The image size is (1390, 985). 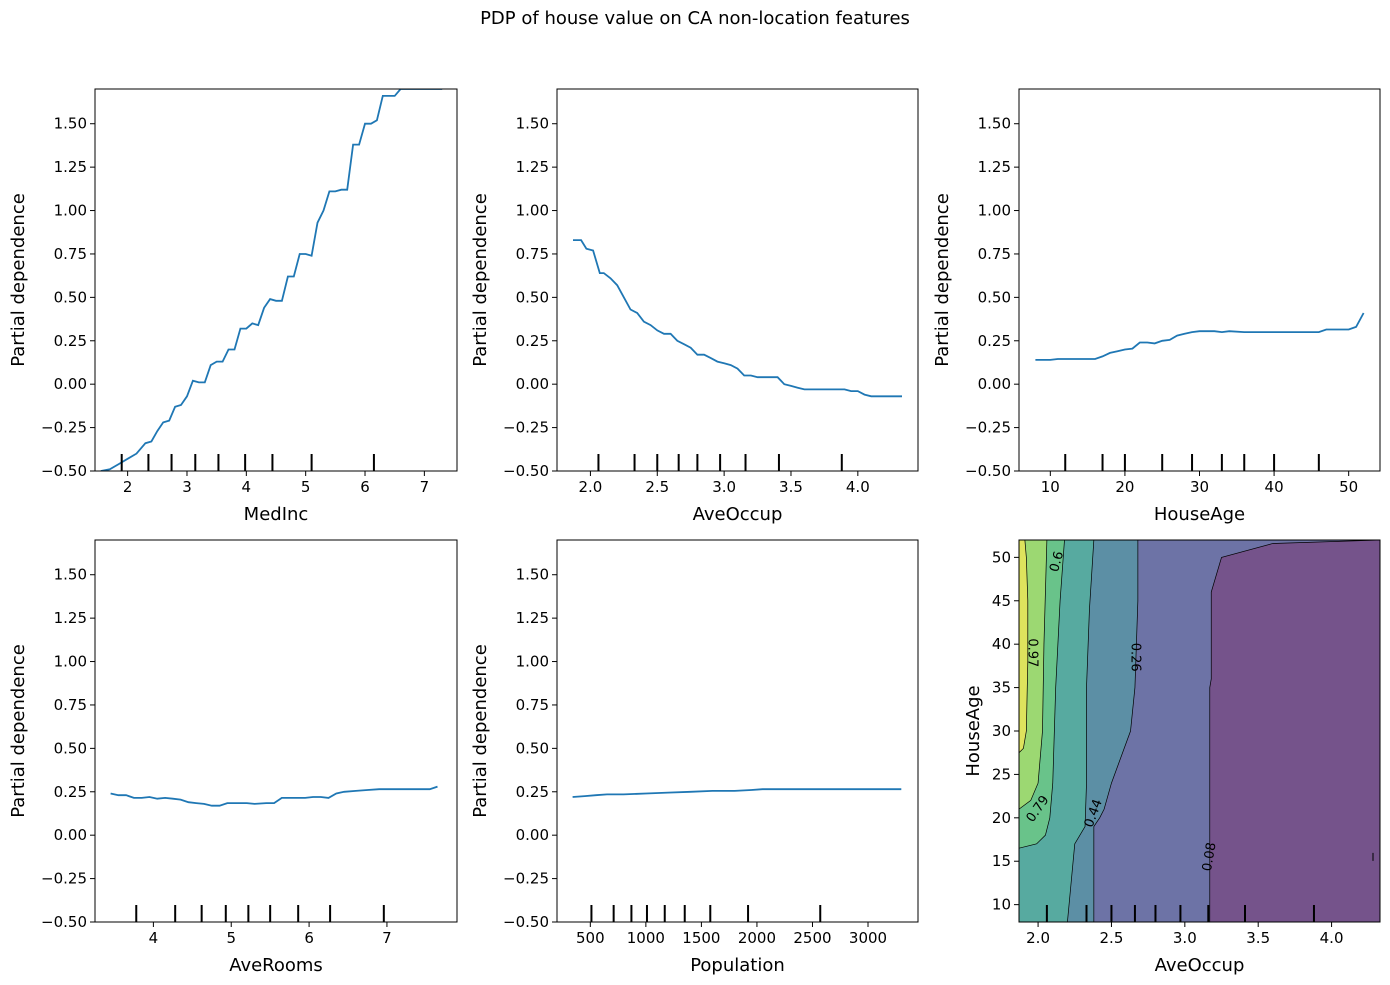 I want to click on x-tick-label-4: 40, so click(x=1274, y=487).